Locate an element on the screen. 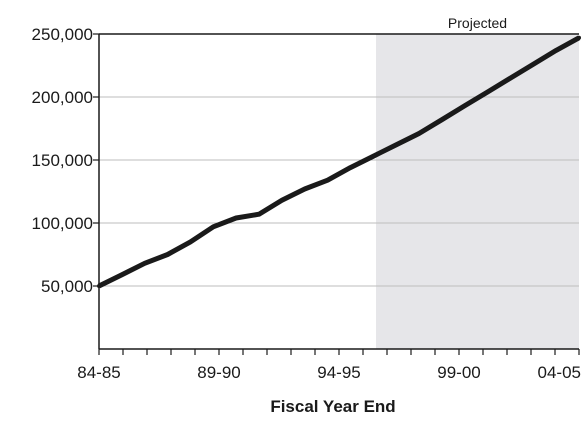  y-axis-ticks: 250,000 200,000 150,000 100,000 50,000 is located at coordinates (65, 160).